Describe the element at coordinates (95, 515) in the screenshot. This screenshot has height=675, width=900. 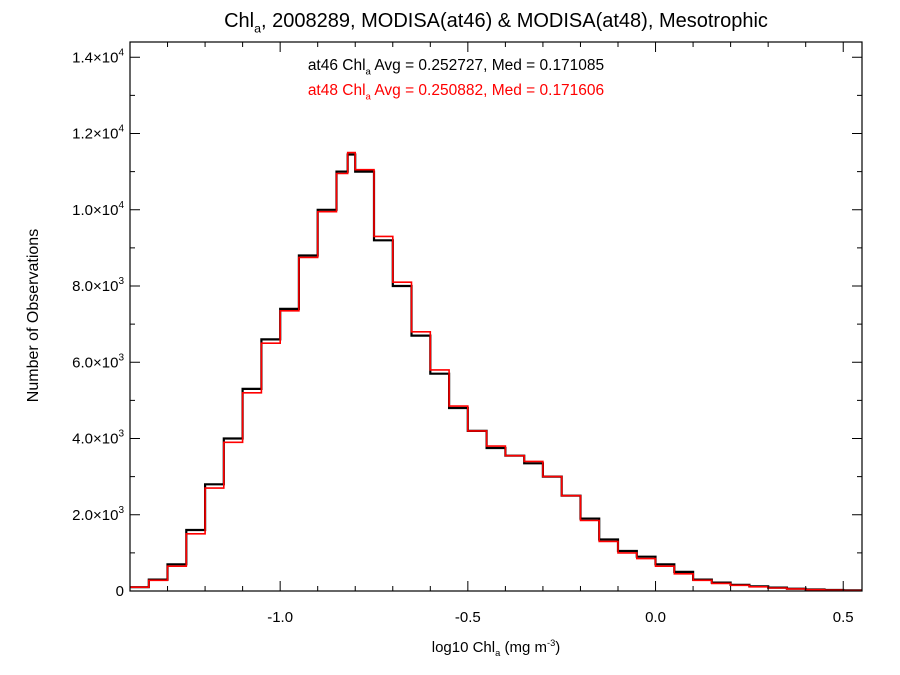
I see `y-tick-mantissa: 2.0×10` at that location.